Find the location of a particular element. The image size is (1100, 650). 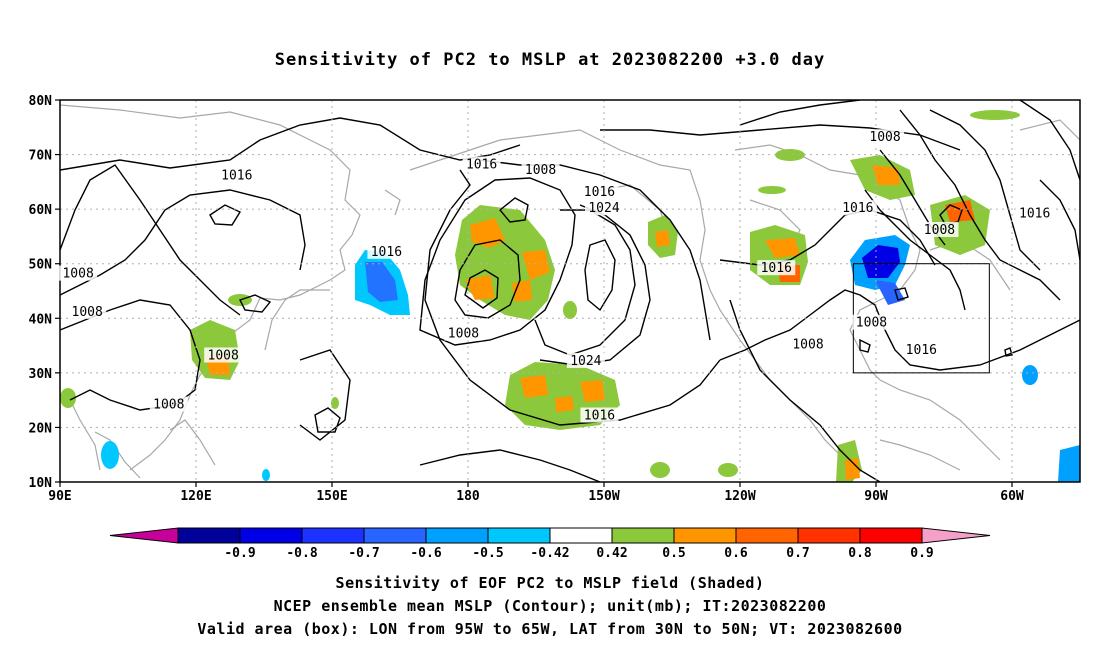

colorbar-label: -0.6 is located at coordinates (425, 553).